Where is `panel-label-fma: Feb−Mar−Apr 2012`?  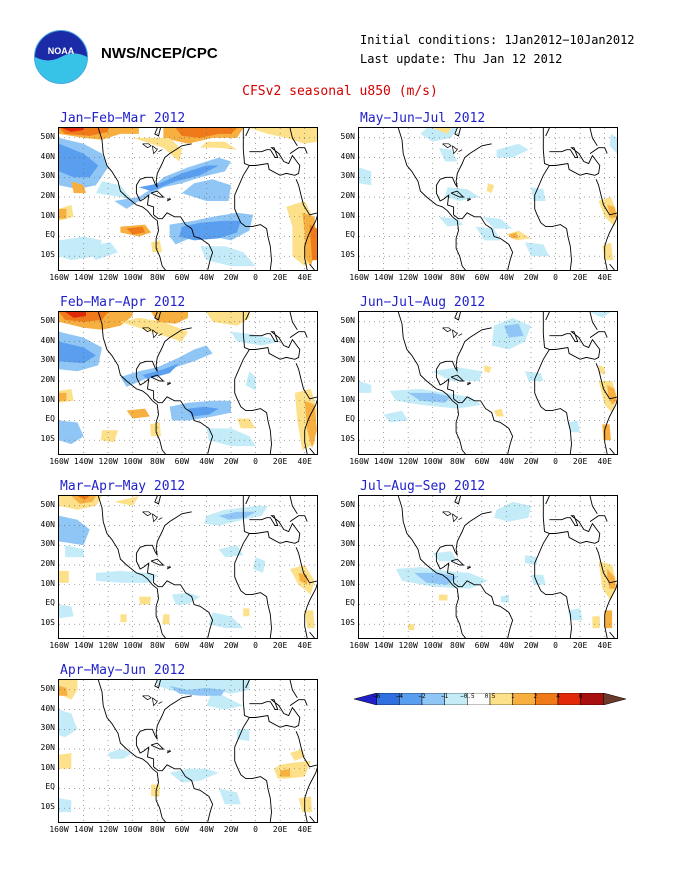 panel-label-fma: Feb−Mar−Apr 2012 is located at coordinates (123, 302).